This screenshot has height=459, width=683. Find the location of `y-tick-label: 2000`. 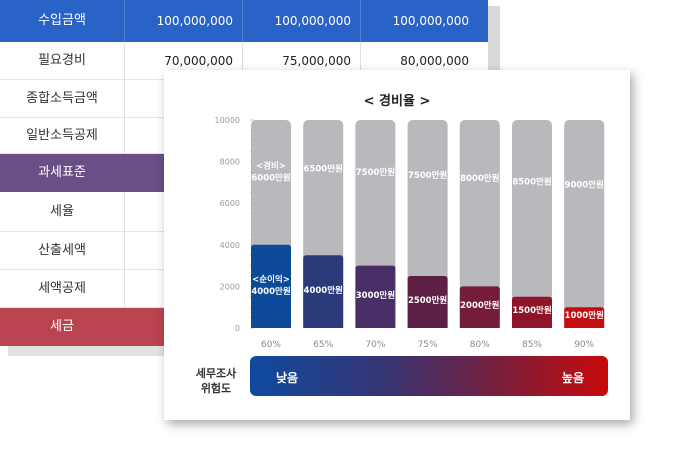

y-tick-label: 2000 is located at coordinates (230, 286).